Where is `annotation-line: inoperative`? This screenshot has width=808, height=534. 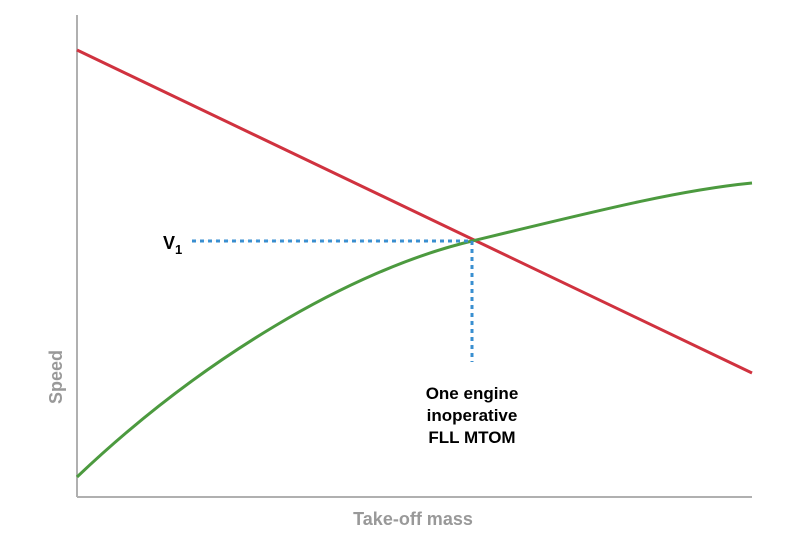
annotation-line: inoperative is located at coordinates (472, 415).